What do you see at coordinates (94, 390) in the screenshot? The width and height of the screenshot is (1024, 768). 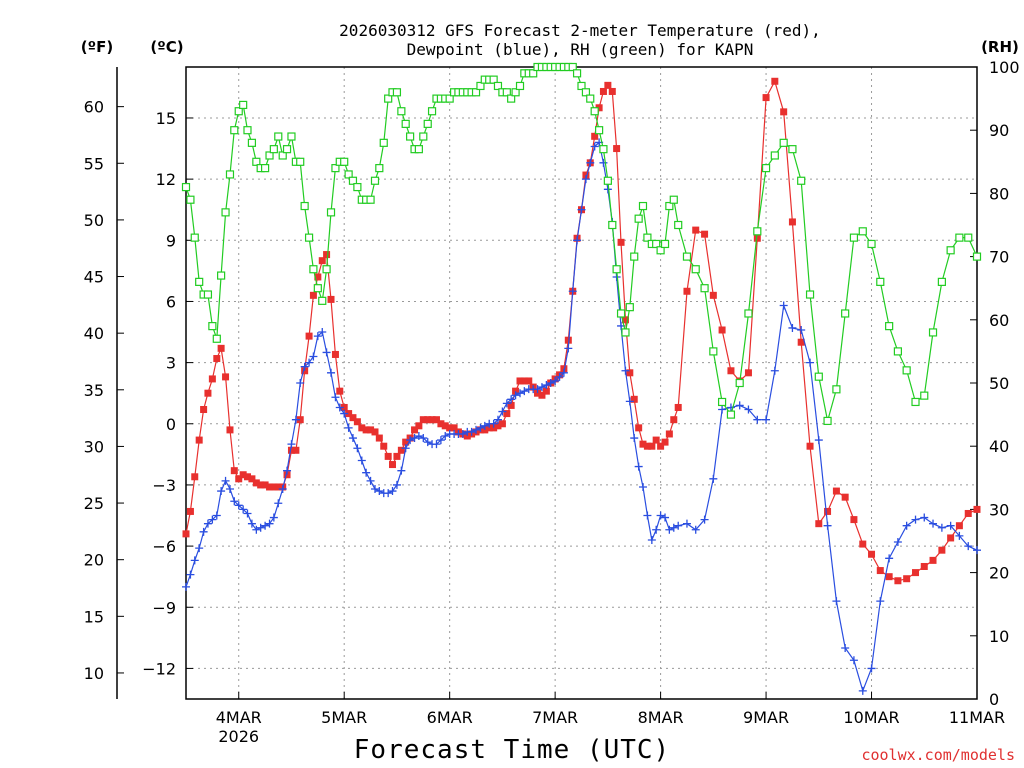 I see `f-tick-label: 35` at bounding box center [94, 390].